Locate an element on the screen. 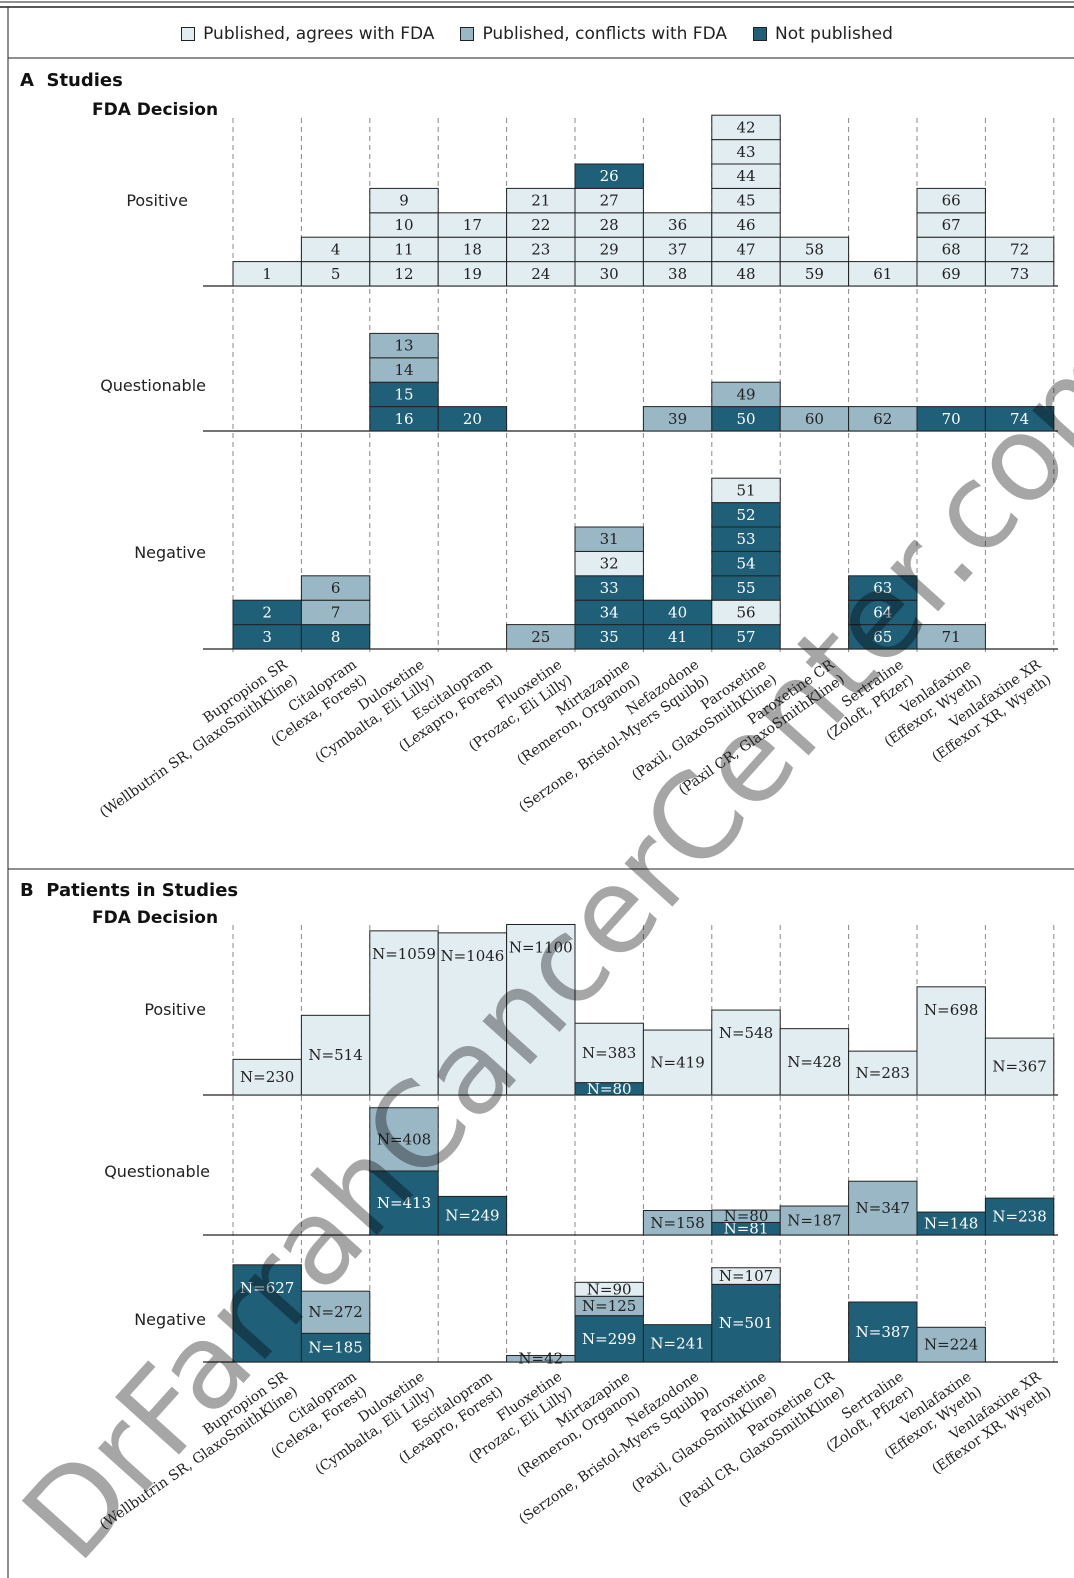 The height and width of the screenshot is (1578, 1074). study-label-29: 29 is located at coordinates (609, 249).